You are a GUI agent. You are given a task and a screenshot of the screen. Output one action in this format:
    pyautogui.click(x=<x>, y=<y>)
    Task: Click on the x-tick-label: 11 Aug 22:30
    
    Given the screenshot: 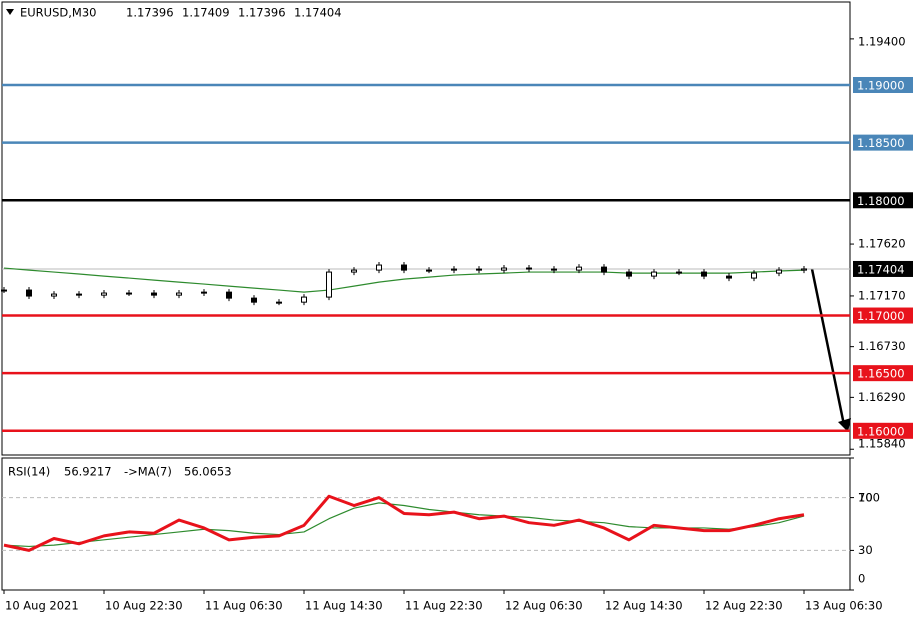 What is the action you would take?
    pyautogui.click(x=444, y=606)
    